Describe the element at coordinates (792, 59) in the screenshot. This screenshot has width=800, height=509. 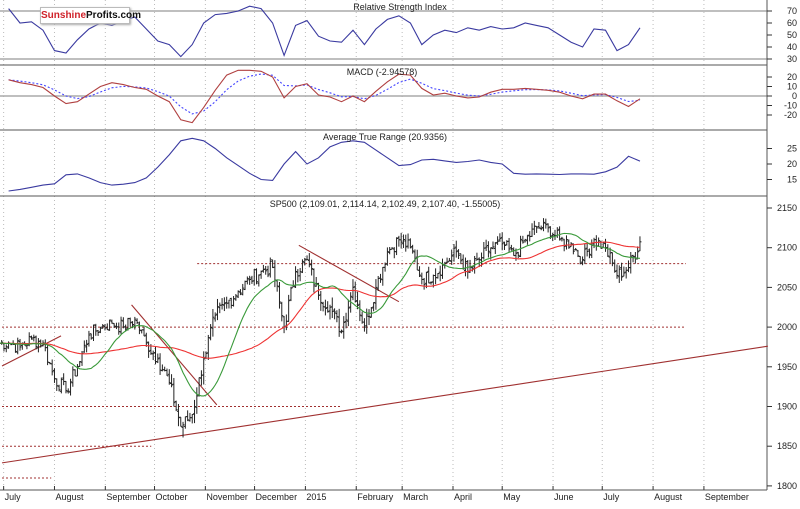
I see `rsi-tick-label: 30` at that location.